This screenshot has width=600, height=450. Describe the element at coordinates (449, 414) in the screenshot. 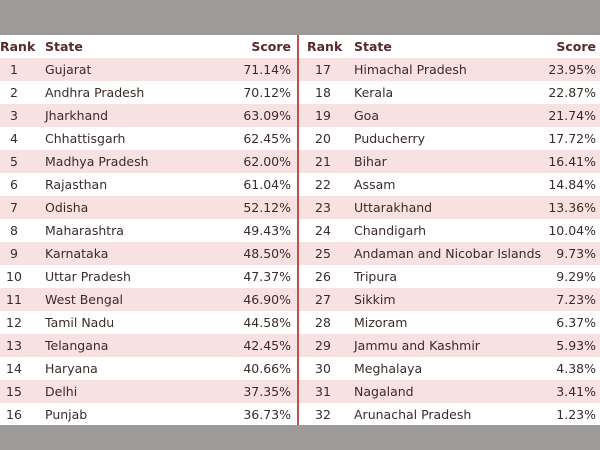

I see `table-row: 32 Arunachal Pradesh 1.23%` at that location.